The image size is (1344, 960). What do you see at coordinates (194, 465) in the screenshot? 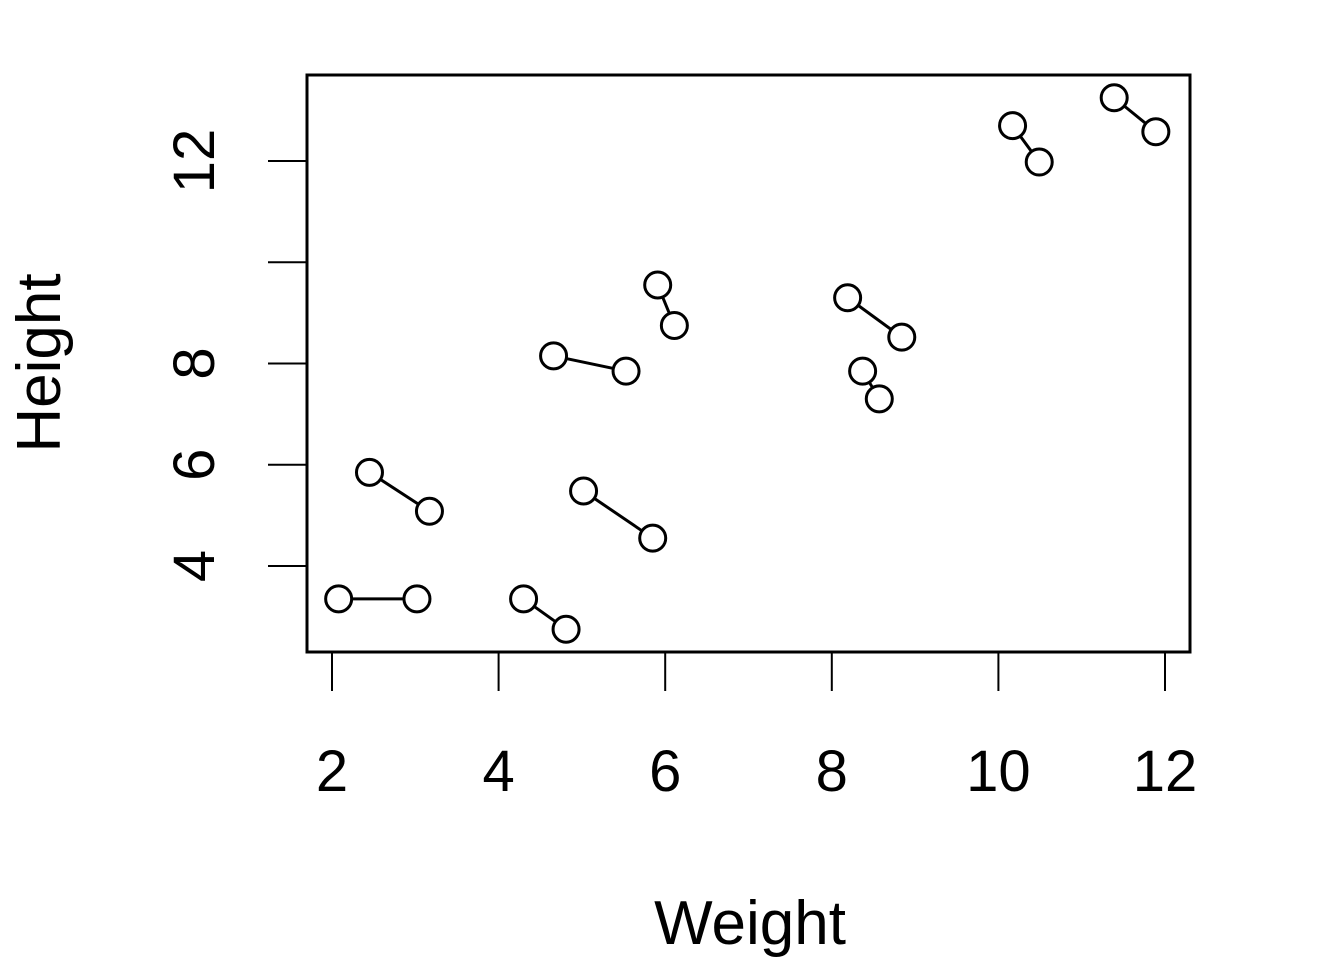
I see `y-tick-label: 6` at bounding box center [194, 465].